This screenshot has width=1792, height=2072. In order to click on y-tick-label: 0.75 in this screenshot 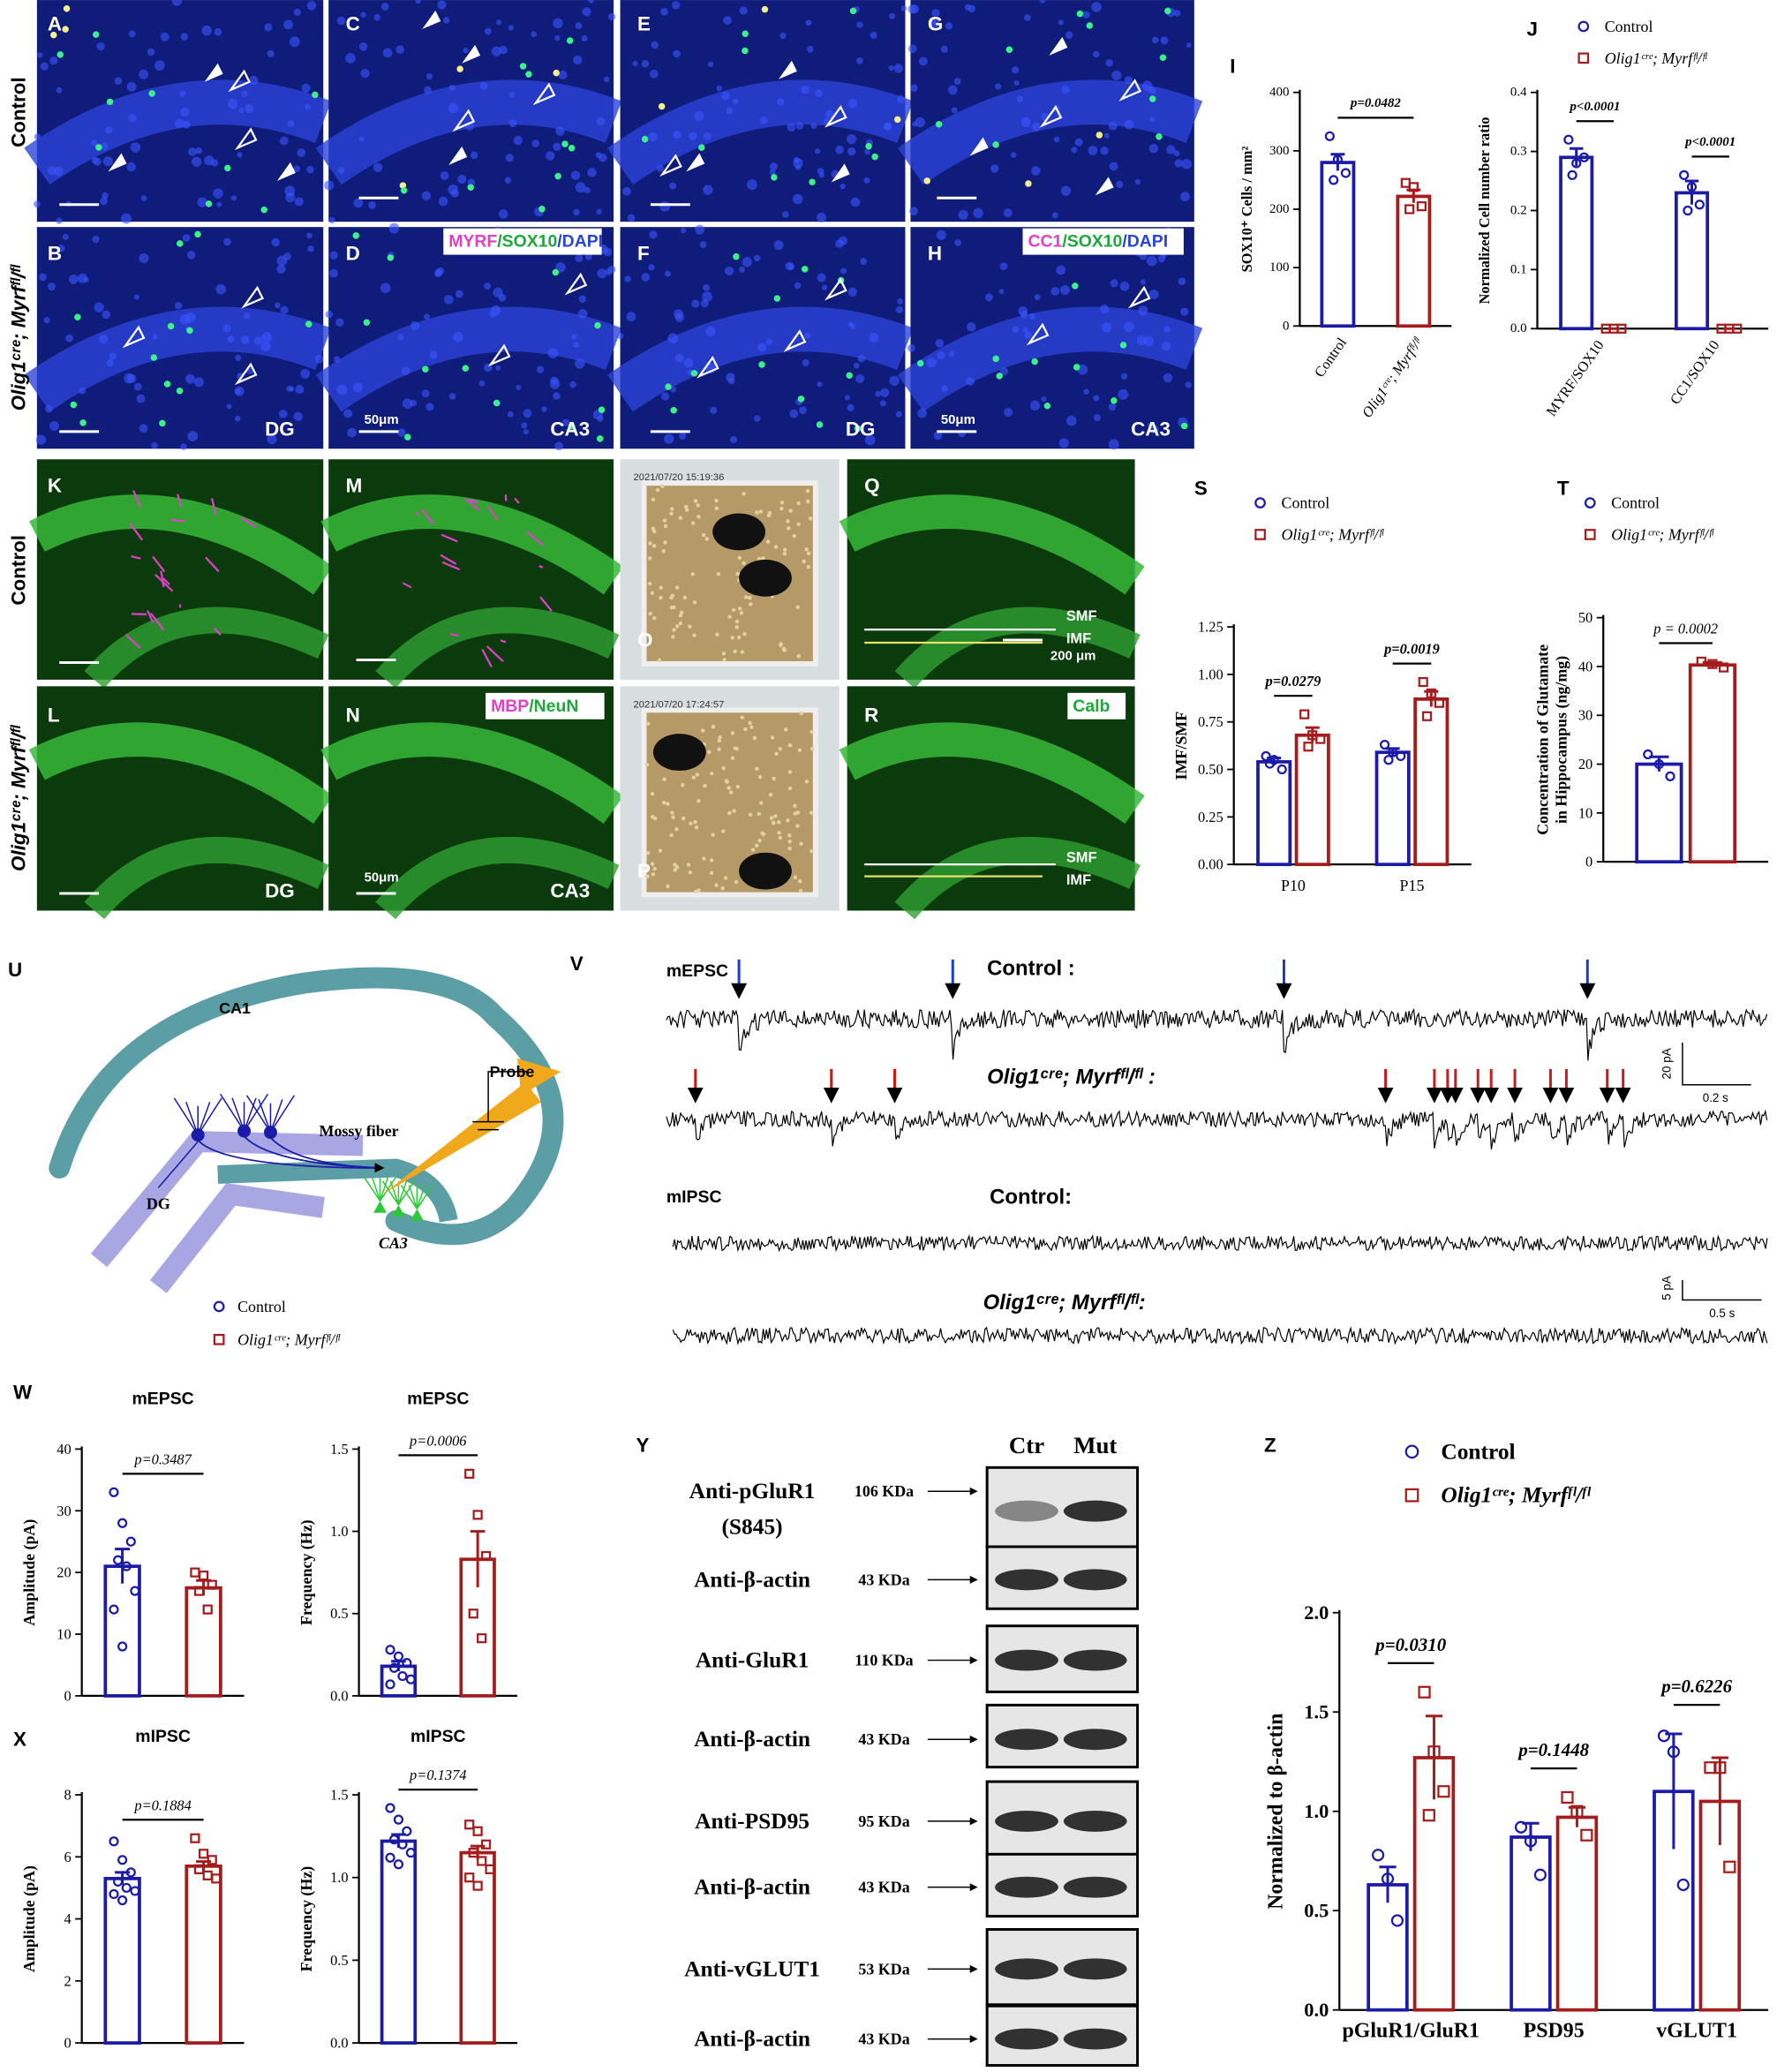, I will do `click(1211, 721)`.